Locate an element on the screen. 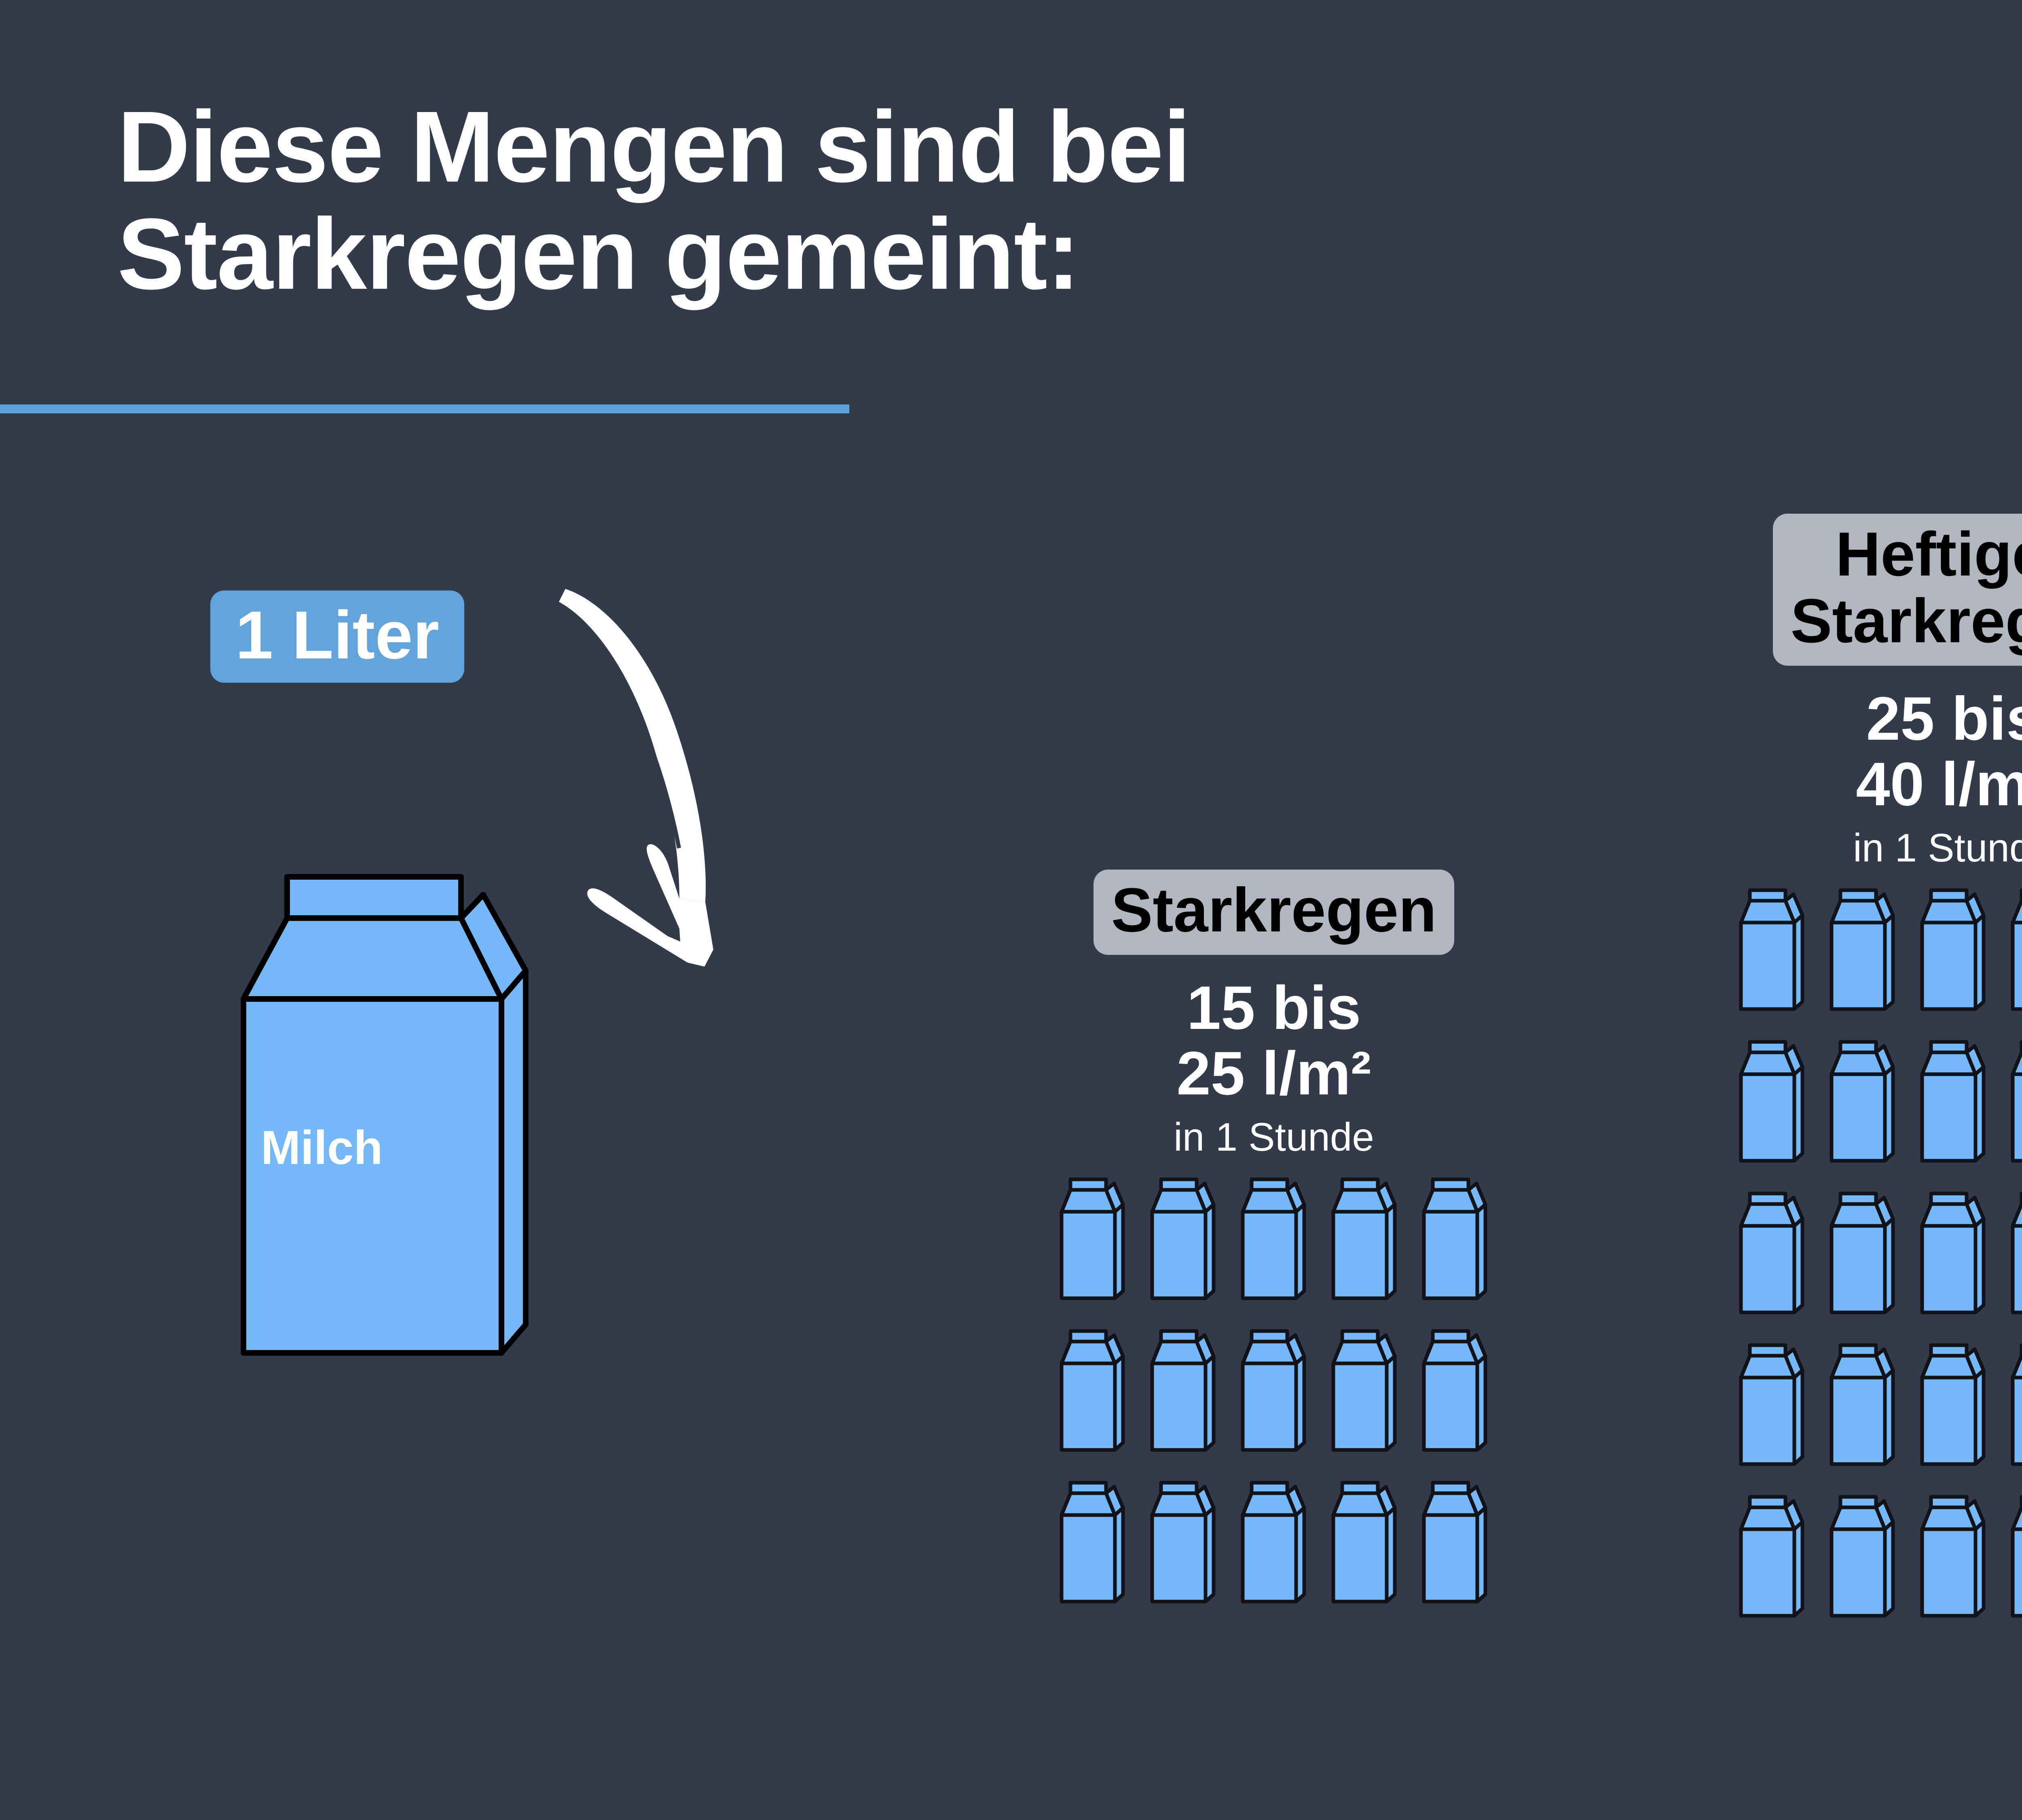 Image resolution: width=2022 pixels, height=1820 pixels. carton-grid-heftiger-starkregen is located at coordinates (1854, 1255).